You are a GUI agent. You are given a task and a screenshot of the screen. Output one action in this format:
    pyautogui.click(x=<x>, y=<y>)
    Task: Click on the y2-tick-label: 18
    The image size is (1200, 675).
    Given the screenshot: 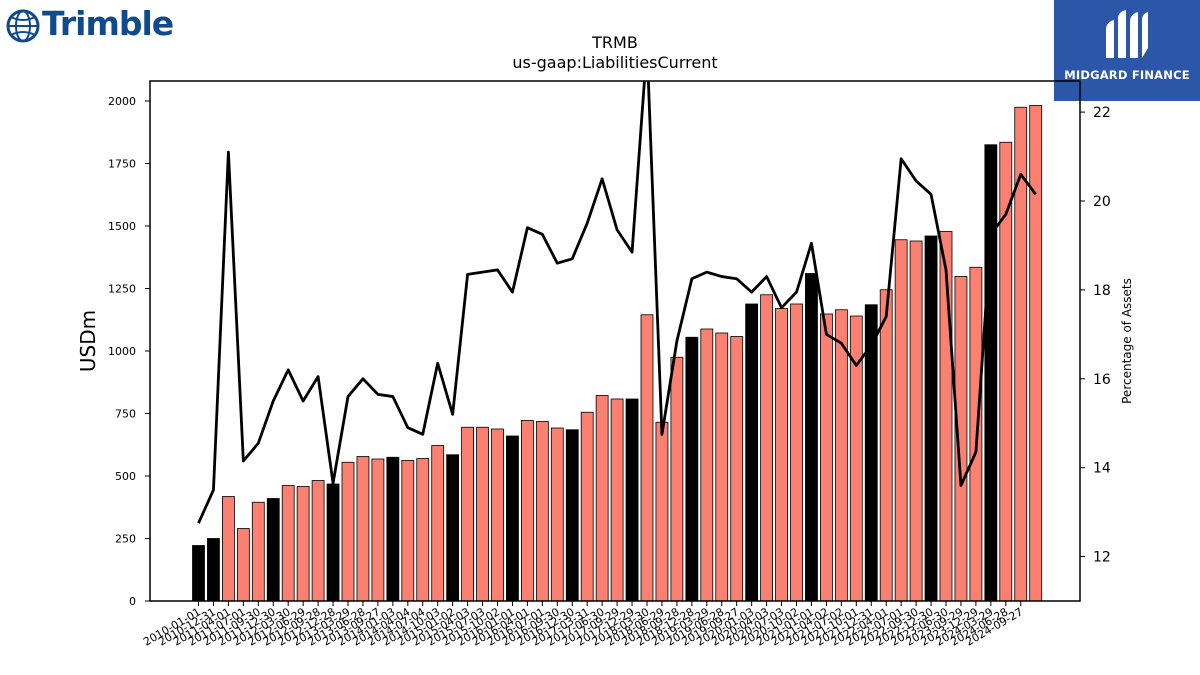 What is the action you would take?
    pyautogui.click(x=1102, y=291)
    